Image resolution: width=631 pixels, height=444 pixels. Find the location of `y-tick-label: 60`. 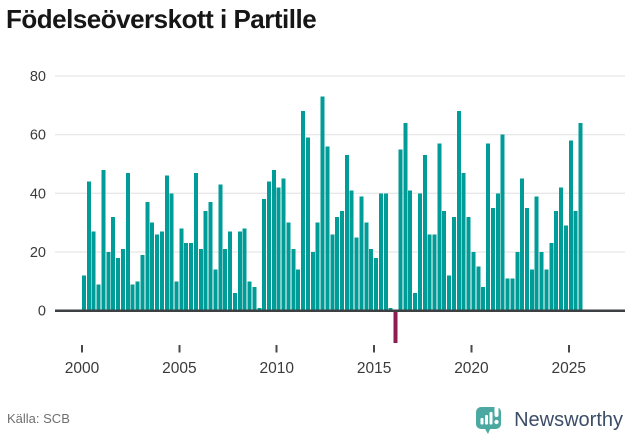

y-tick-label: 60 is located at coordinates (38, 136).